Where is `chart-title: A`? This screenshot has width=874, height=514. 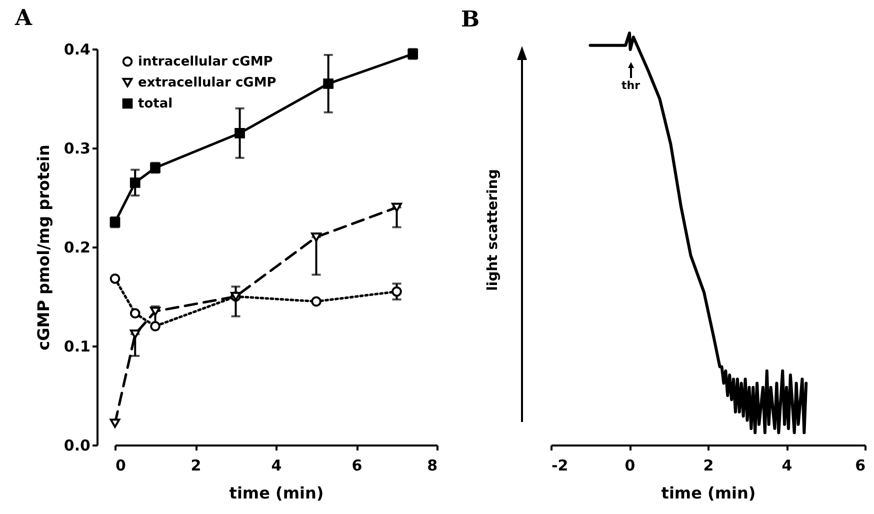
chart-title: A is located at coordinates (23, 18).